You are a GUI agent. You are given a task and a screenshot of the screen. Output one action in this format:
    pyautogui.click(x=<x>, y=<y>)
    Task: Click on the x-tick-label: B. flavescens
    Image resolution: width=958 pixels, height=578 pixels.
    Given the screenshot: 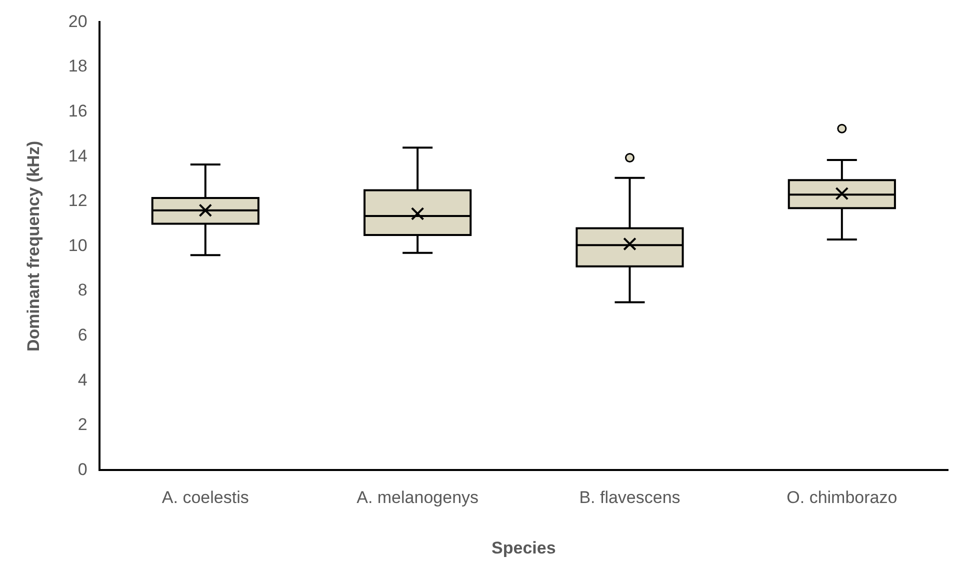 What is the action you would take?
    pyautogui.click(x=629, y=498)
    